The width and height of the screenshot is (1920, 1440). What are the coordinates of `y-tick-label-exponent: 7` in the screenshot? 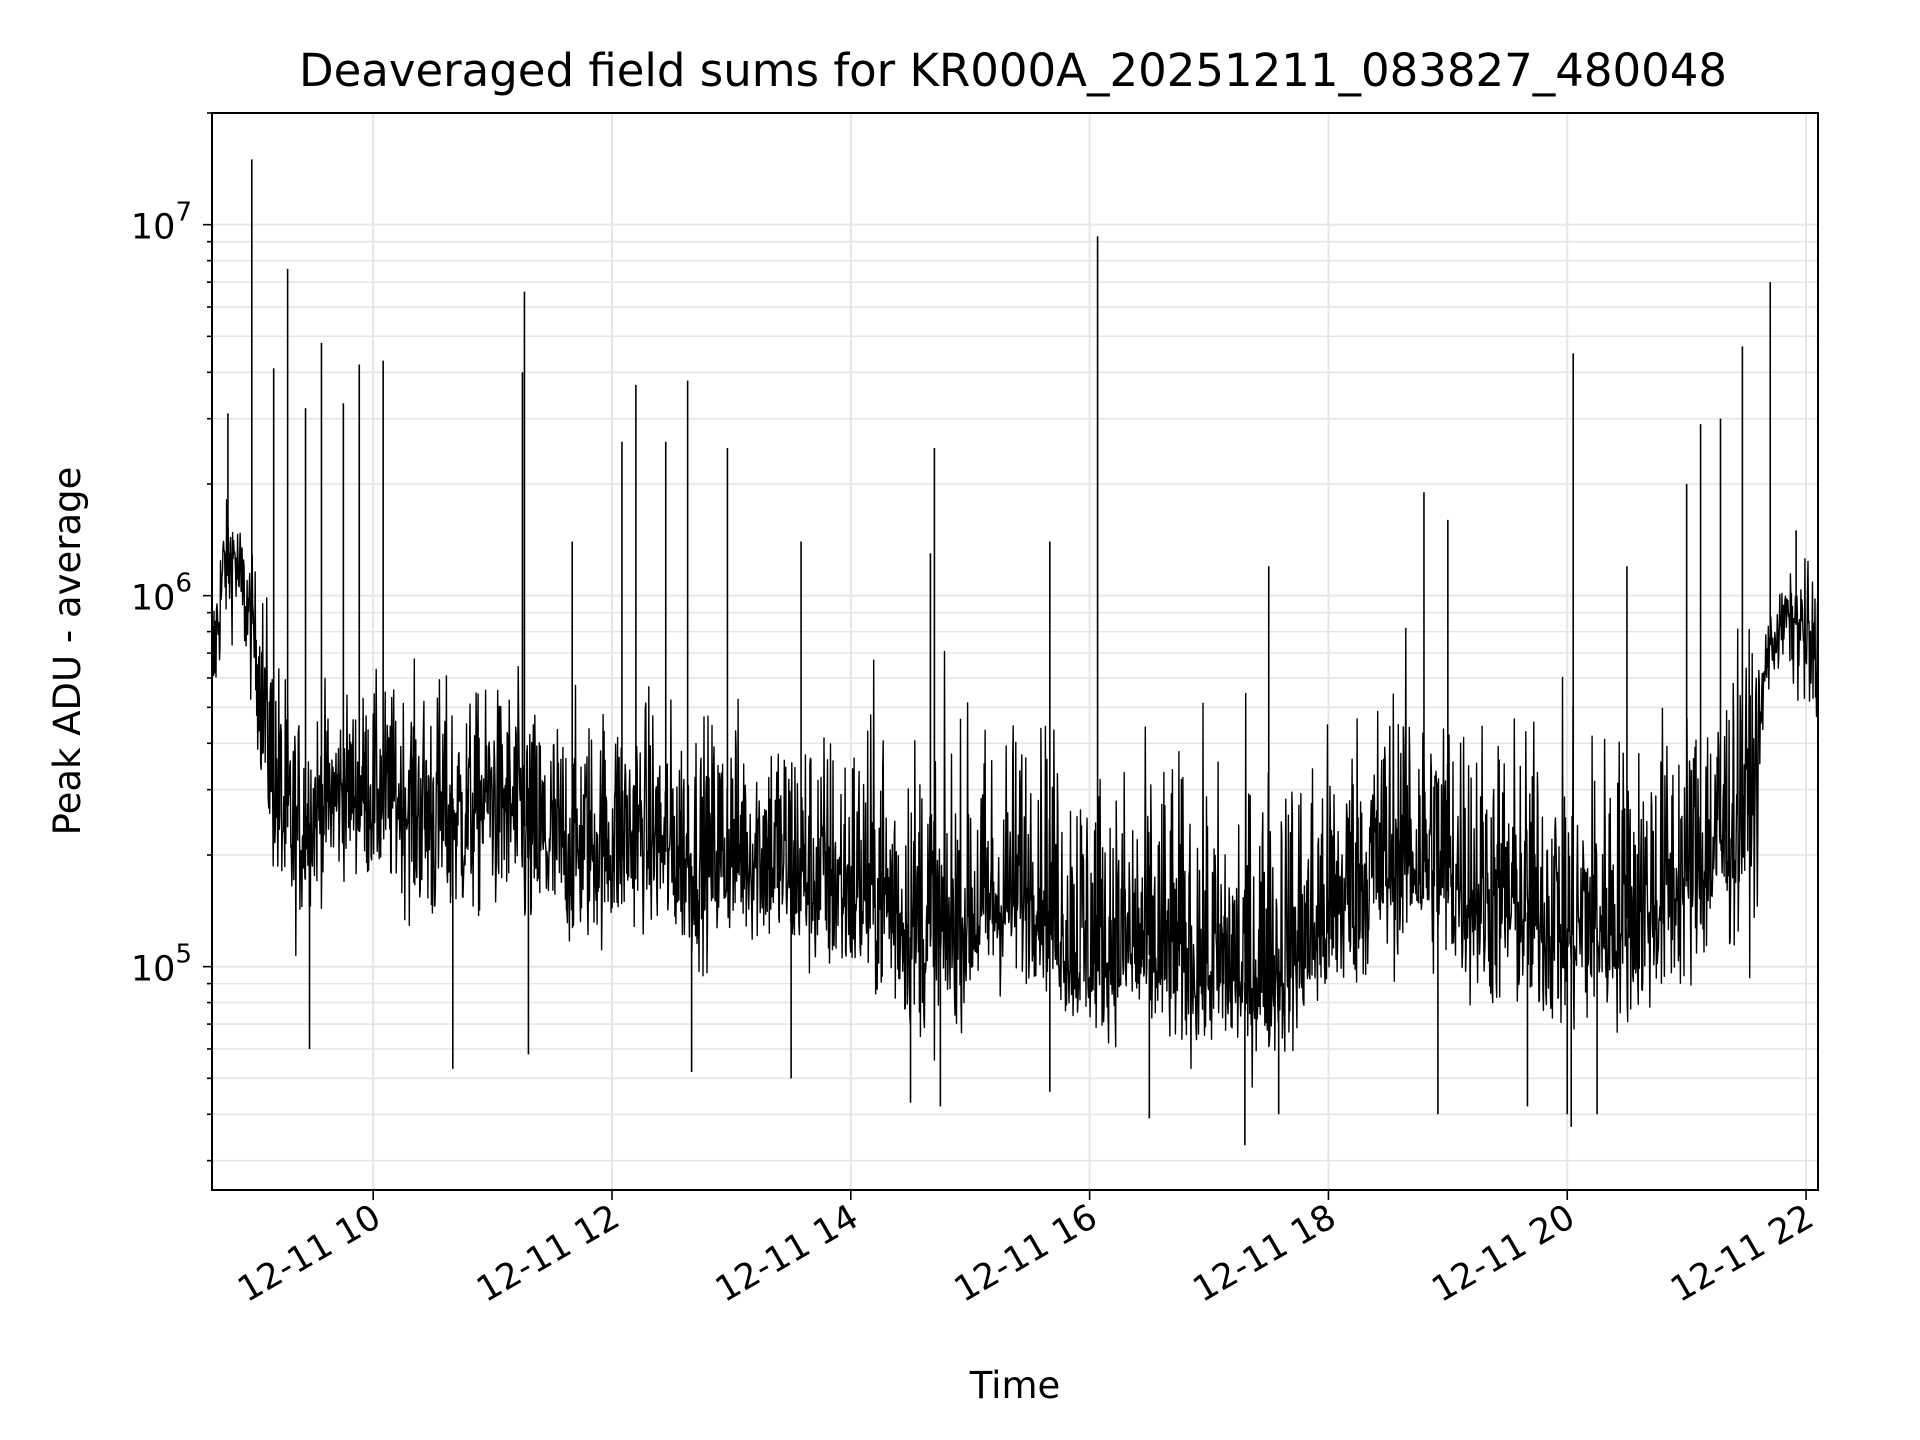 It's located at (183, 213).